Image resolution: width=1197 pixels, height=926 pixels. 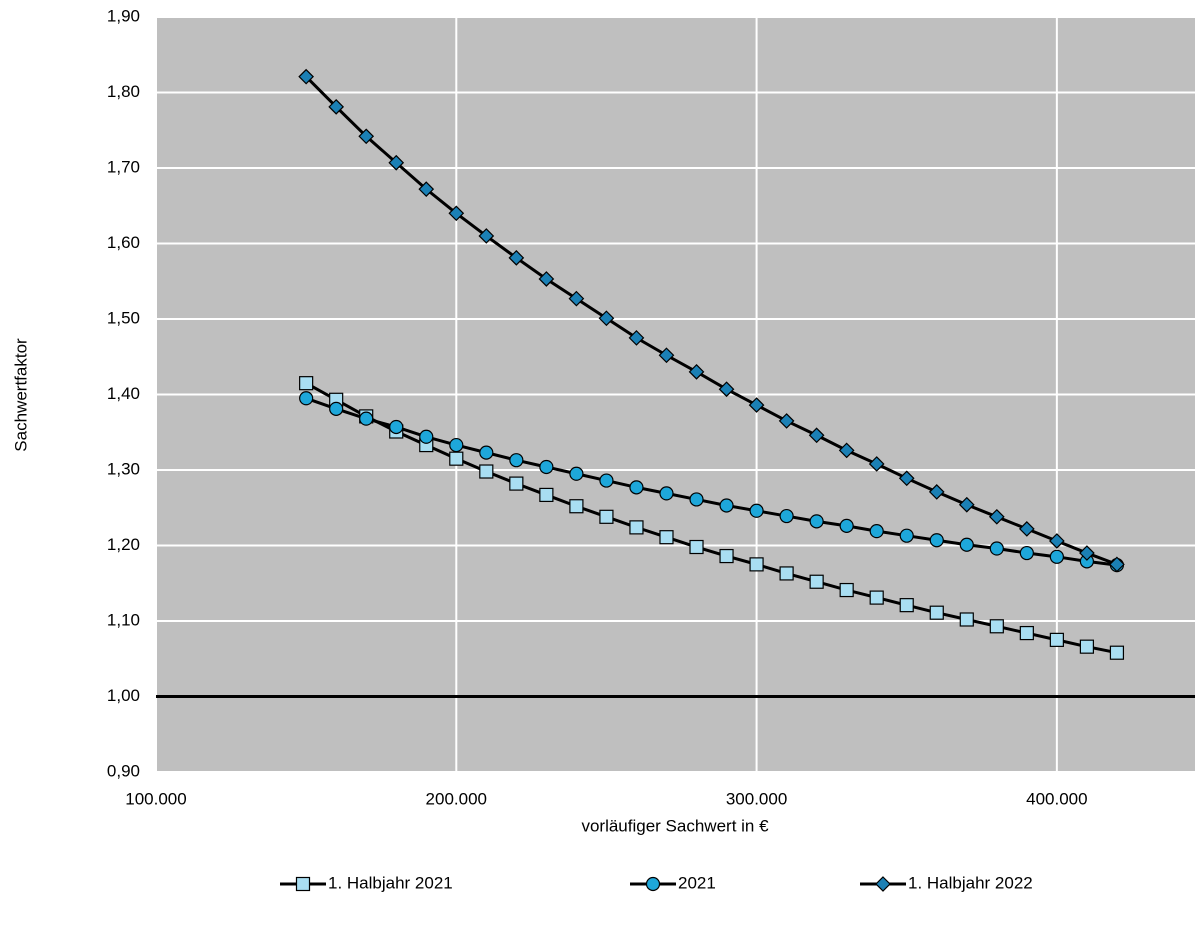 I want to click on y-tick-label: 1,80, so click(x=123, y=91).